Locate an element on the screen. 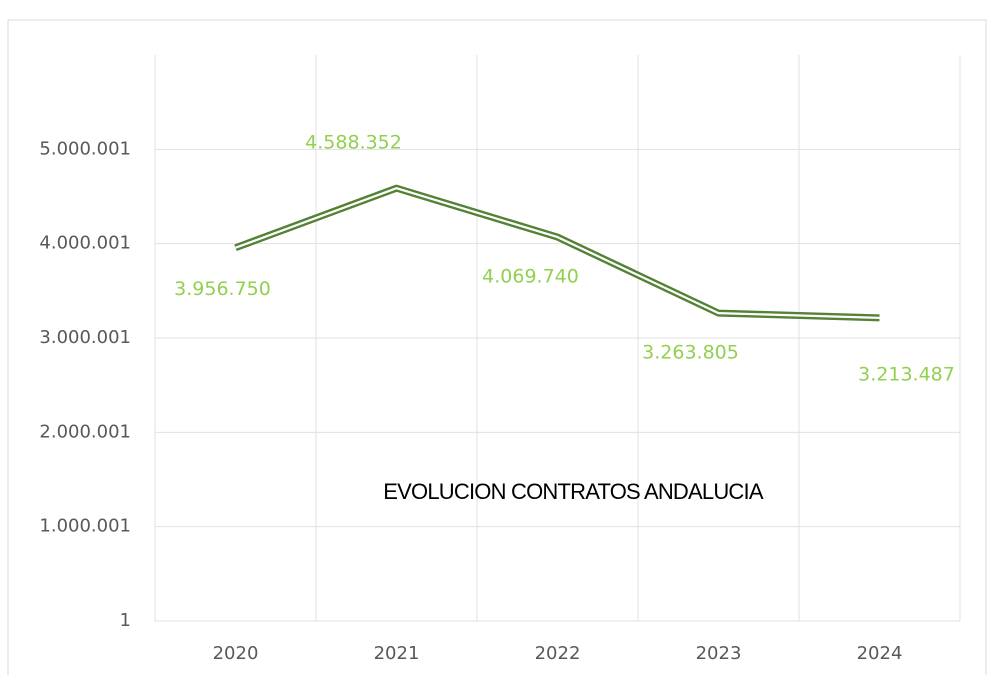 The height and width of the screenshot is (675, 997). y-tick-label: 4.000.001 is located at coordinates (85, 243).